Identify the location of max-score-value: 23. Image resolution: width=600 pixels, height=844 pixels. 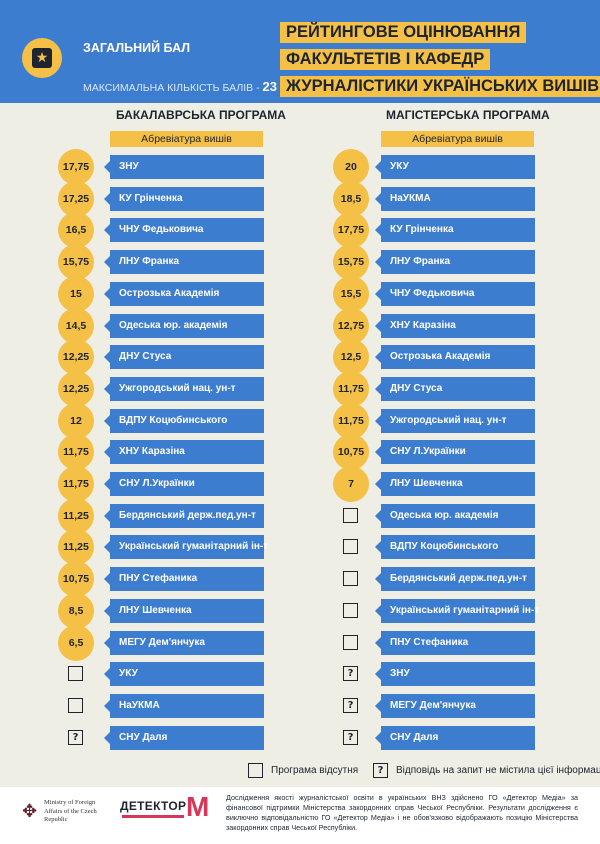
(269, 86).